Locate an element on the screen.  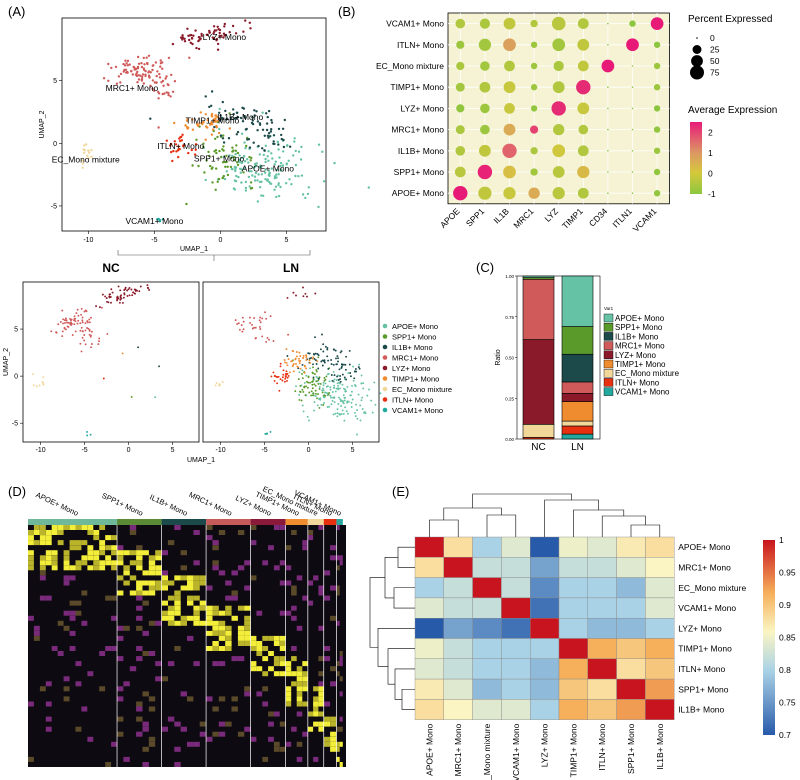
size-legend-label: 50 is located at coordinates (715, 61).